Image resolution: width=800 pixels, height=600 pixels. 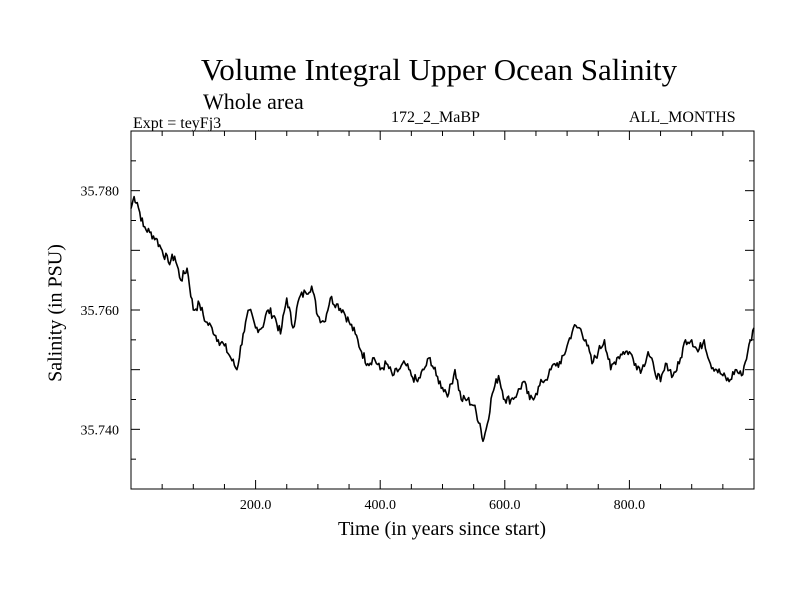 What do you see at coordinates (177, 123) in the screenshot?
I see `experiment-label: Expt = teyFj3` at bounding box center [177, 123].